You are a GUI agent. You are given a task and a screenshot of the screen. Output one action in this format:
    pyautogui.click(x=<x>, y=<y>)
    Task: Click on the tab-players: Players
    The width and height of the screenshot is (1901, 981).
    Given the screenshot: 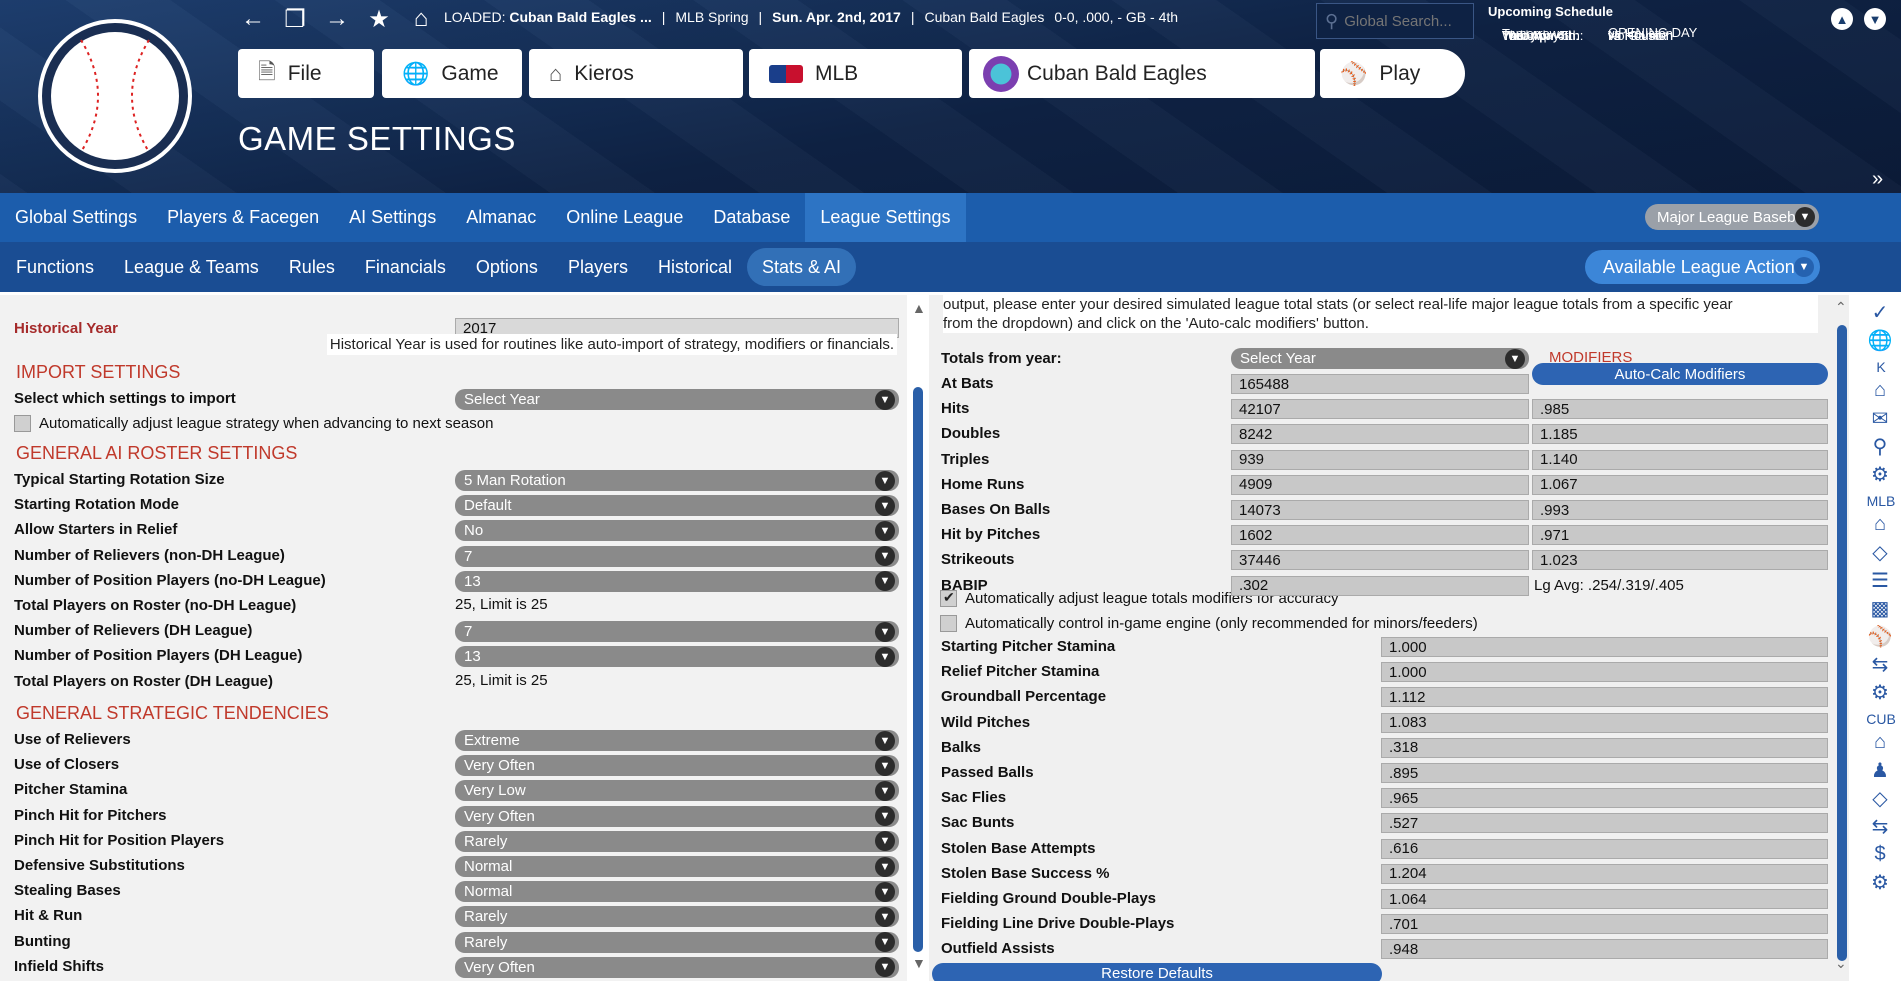 What is the action you would take?
    pyautogui.click(x=597, y=266)
    